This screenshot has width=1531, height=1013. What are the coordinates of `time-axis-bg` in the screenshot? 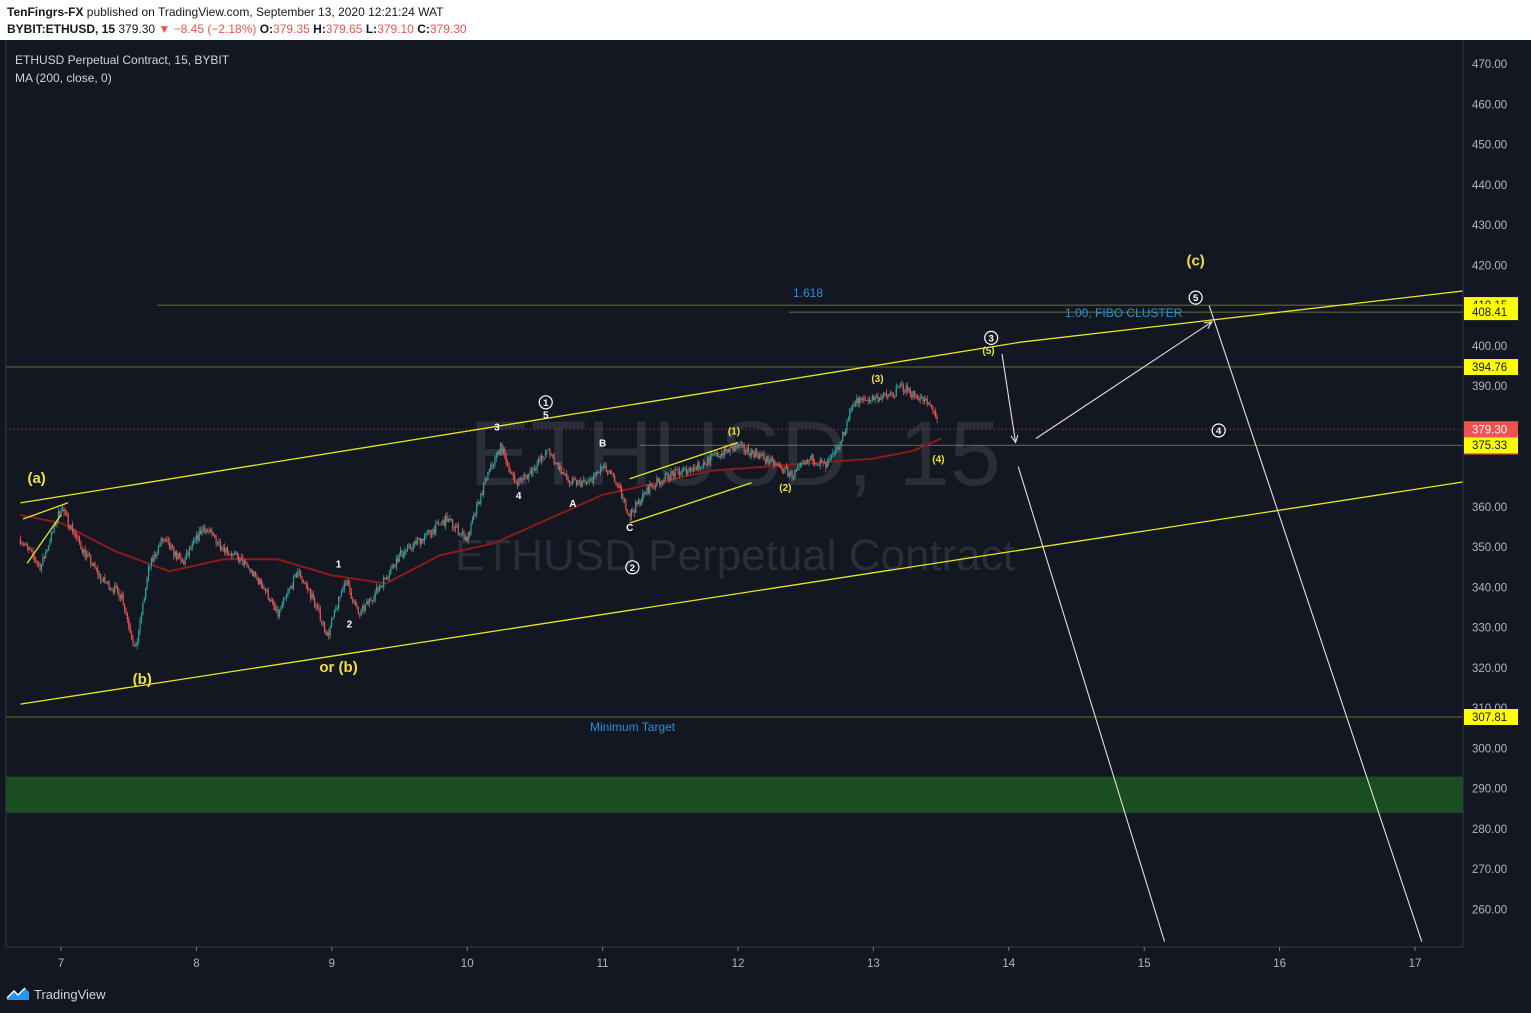 It's located at (731, 959).